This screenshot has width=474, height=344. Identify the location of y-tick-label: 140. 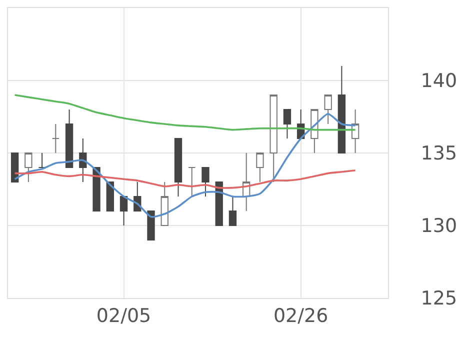
(439, 81).